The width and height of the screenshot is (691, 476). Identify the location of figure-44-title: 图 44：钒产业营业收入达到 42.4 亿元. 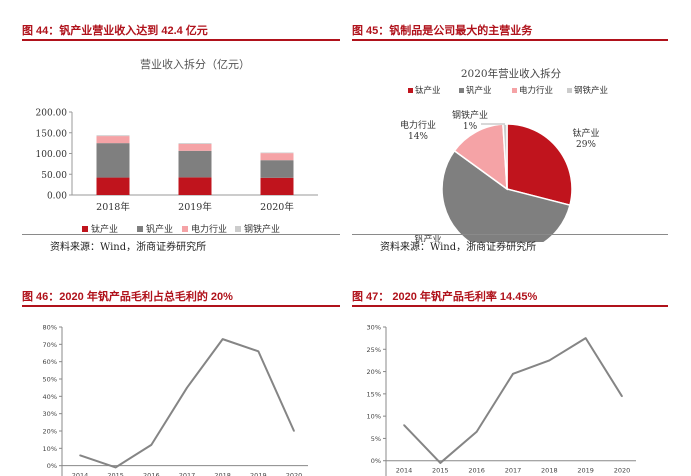
(115, 31).